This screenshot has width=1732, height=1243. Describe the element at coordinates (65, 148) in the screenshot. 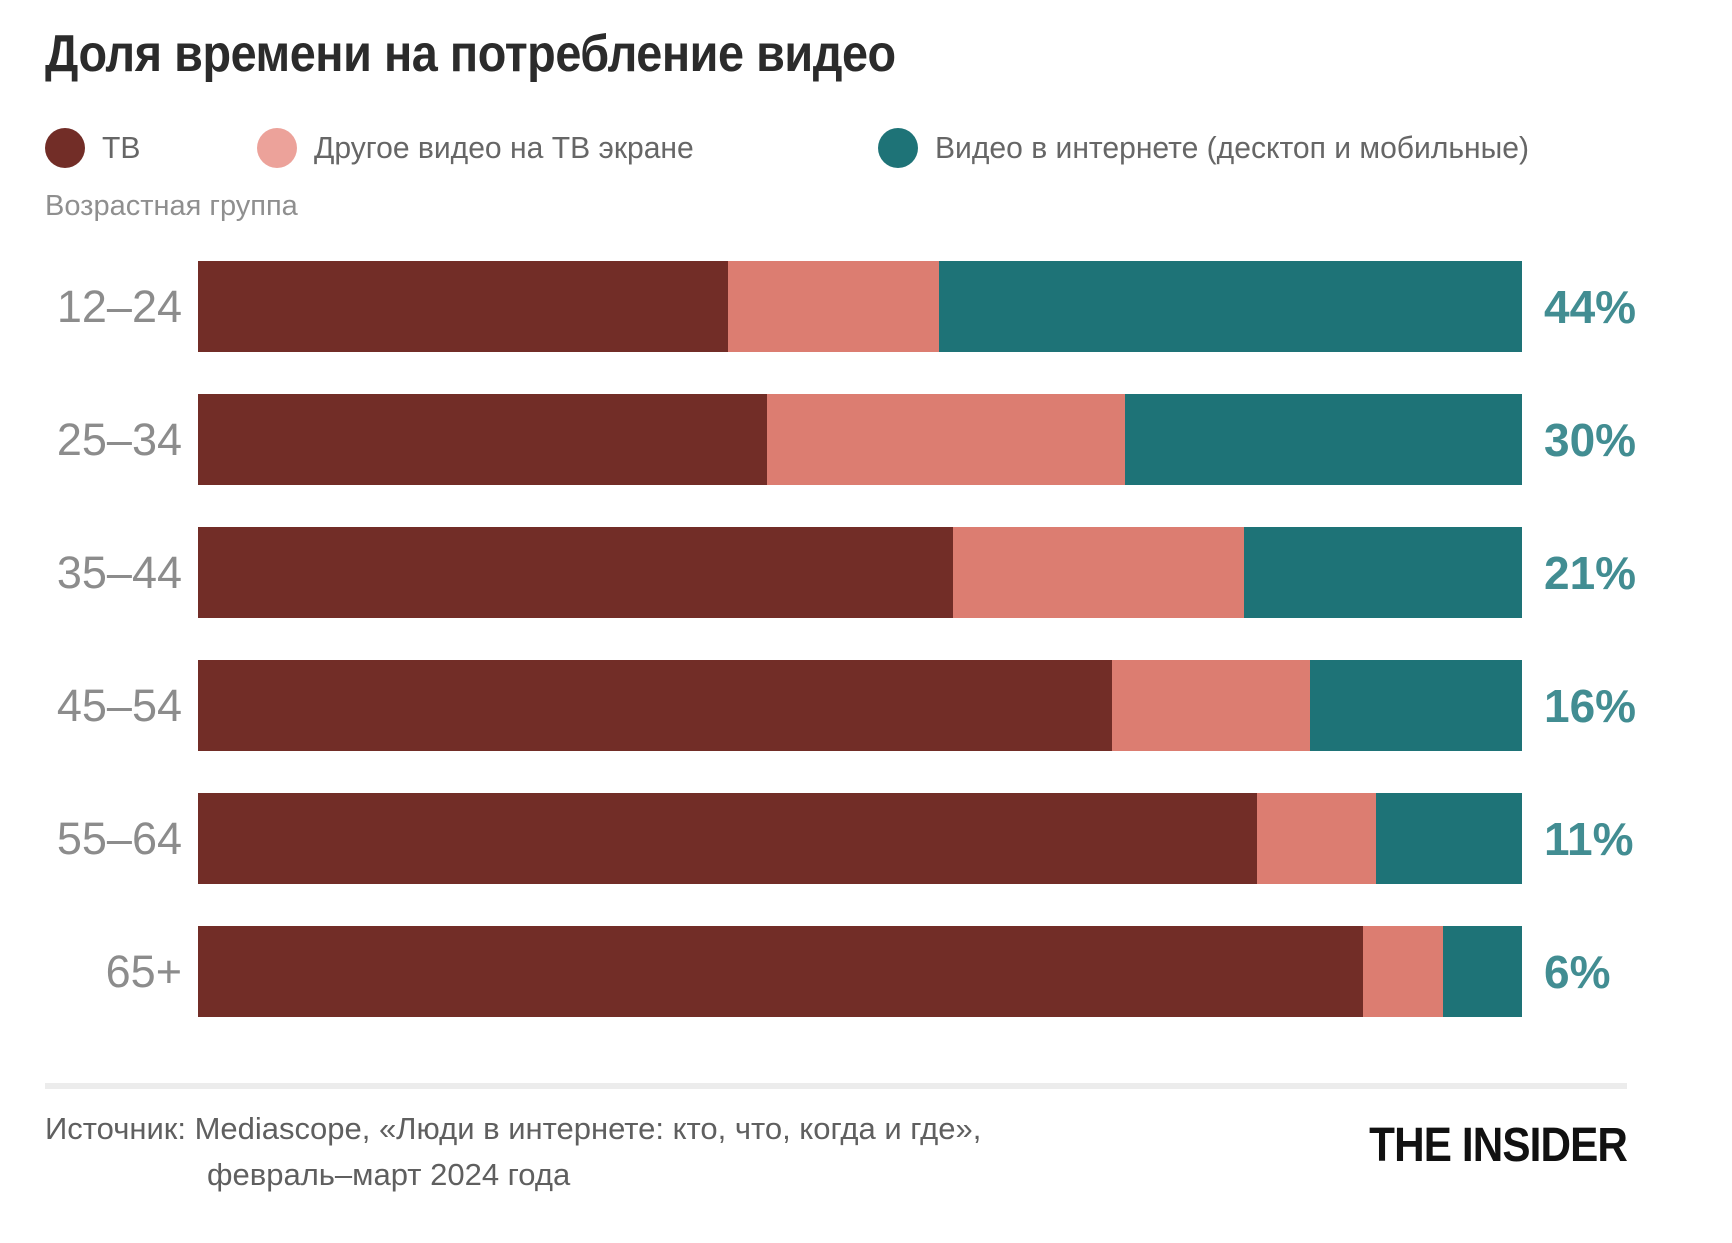

I see `tv-dot-icon` at that location.